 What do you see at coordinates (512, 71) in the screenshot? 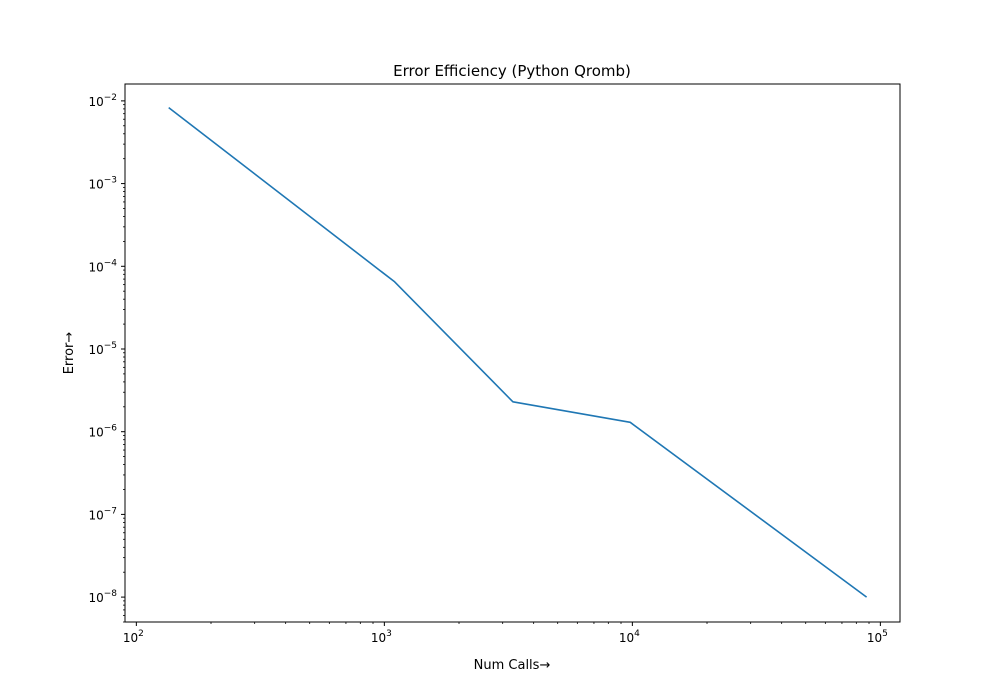
I see `chart-title: Error Efficiency (Python Qromb)` at bounding box center [512, 71].